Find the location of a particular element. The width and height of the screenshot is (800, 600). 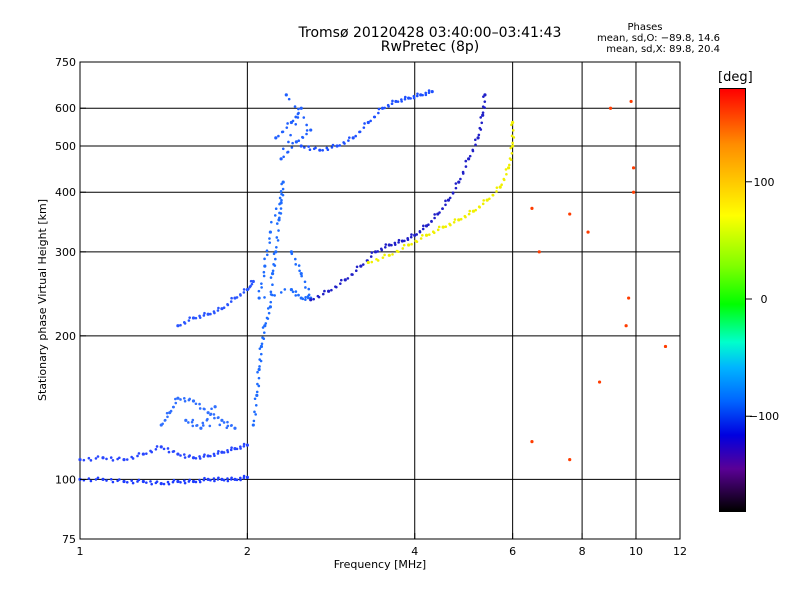

y-tick-label: 75 is located at coordinates (69, 539).